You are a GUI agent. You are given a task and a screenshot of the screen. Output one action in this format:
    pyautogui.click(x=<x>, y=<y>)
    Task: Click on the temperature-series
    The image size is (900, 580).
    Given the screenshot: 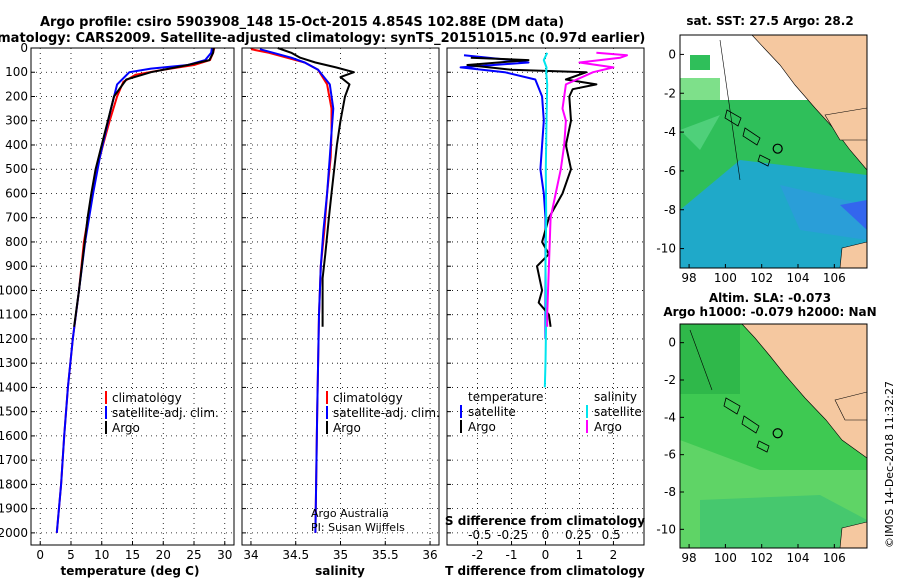 What is the action you would take?
    pyautogui.click(x=135, y=290)
    